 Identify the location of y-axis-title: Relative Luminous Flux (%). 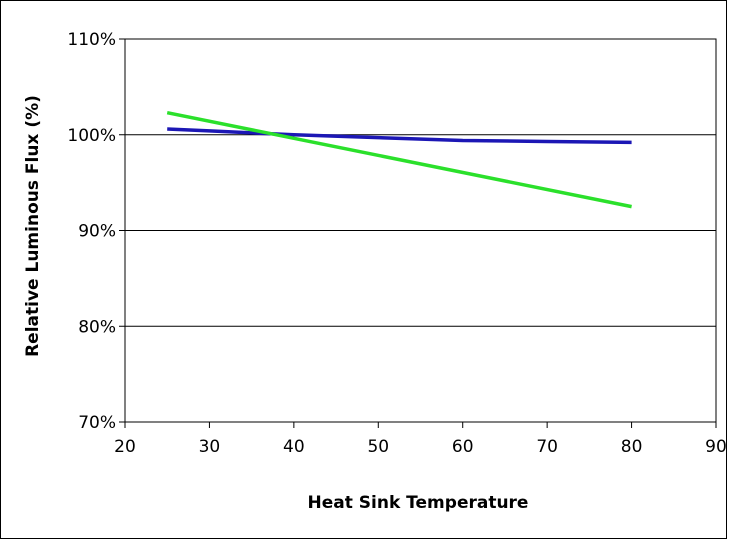
(33, 226).